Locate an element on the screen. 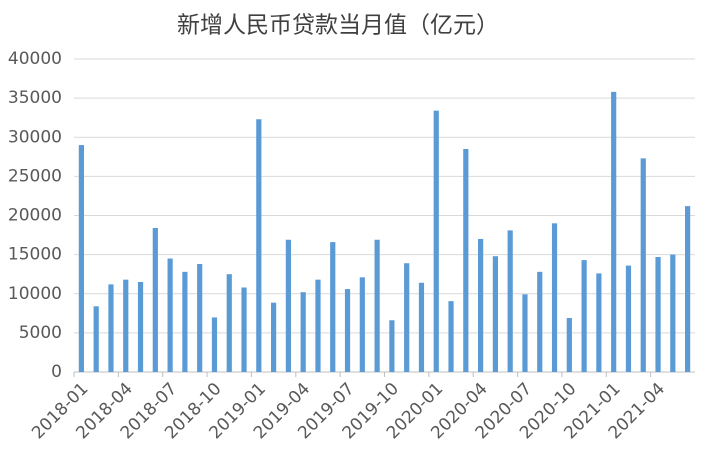 This screenshot has height=465, width=706. y-tick-label: 25000 is located at coordinates (35, 176).